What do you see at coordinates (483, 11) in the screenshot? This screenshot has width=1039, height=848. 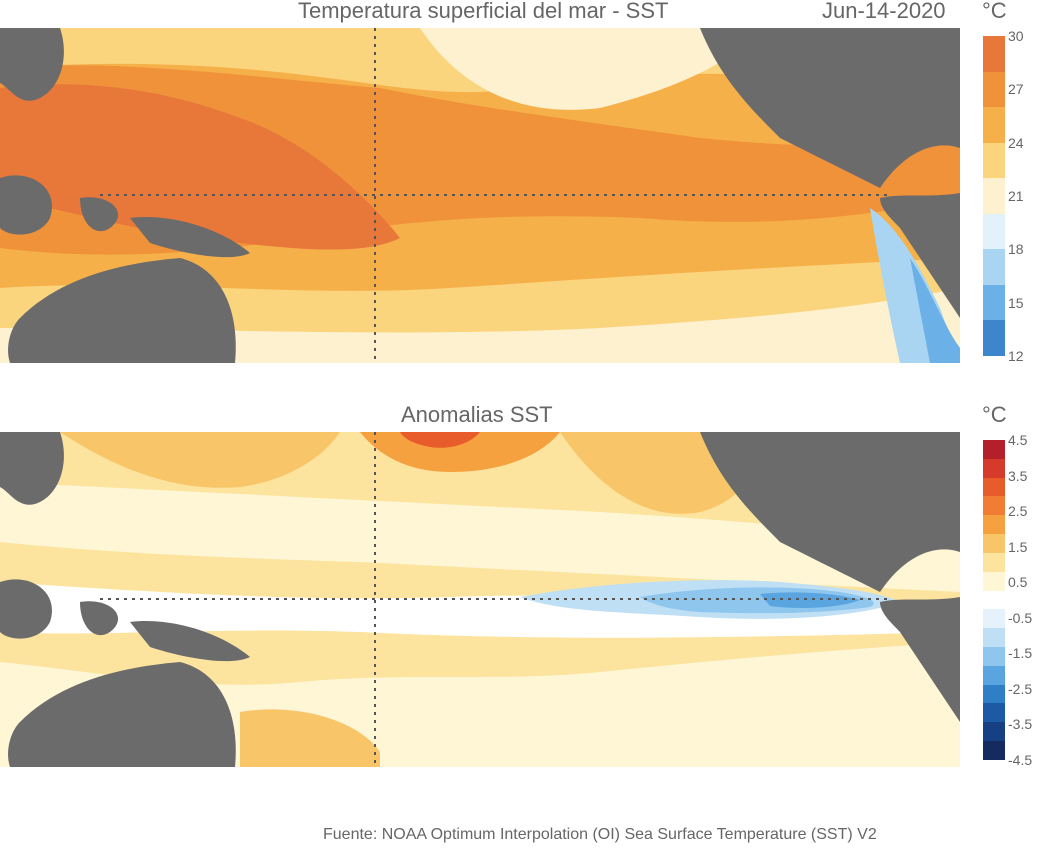 I see `sst-title: Temperatura superficial del mar - SST` at bounding box center [483, 11].